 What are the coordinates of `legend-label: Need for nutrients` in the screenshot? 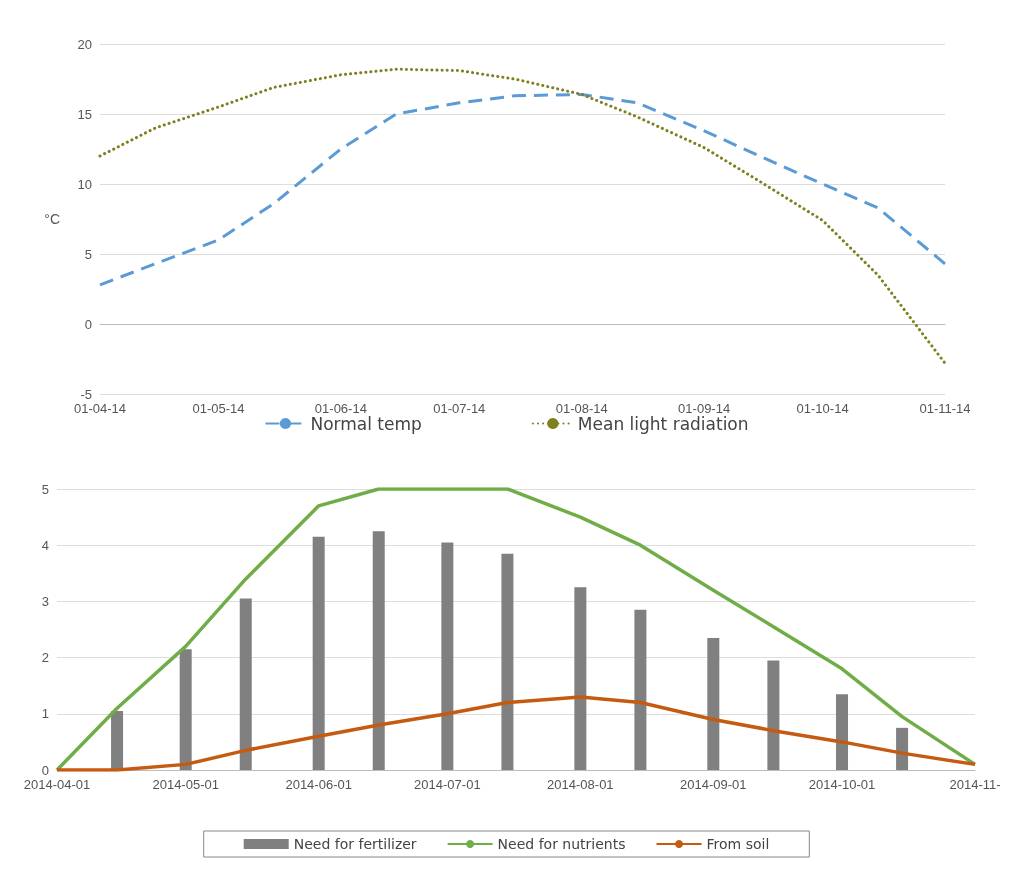 It's located at (561, 844).